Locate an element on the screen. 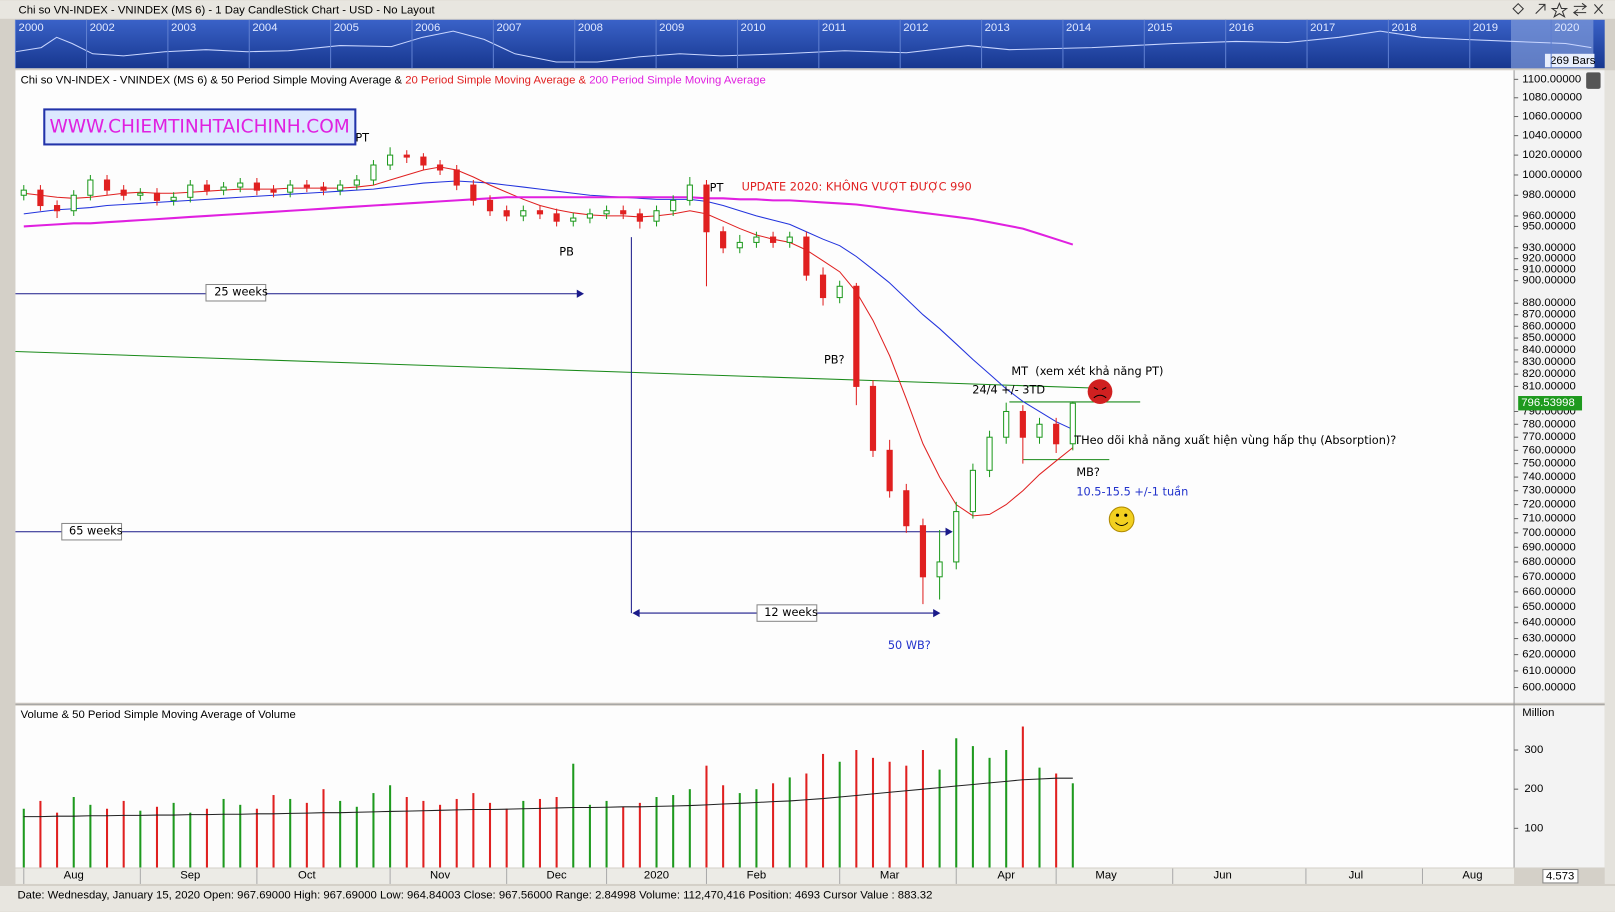 The width and height of the screenshot is (1615, 912). price-axis-bg is located at coordinates (1559, 386).